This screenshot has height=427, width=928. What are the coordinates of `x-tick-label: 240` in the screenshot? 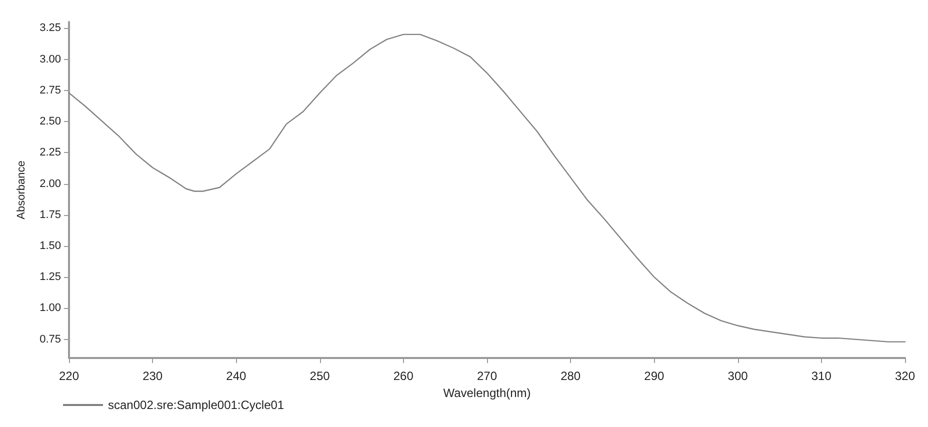 It's located at (236, 376).